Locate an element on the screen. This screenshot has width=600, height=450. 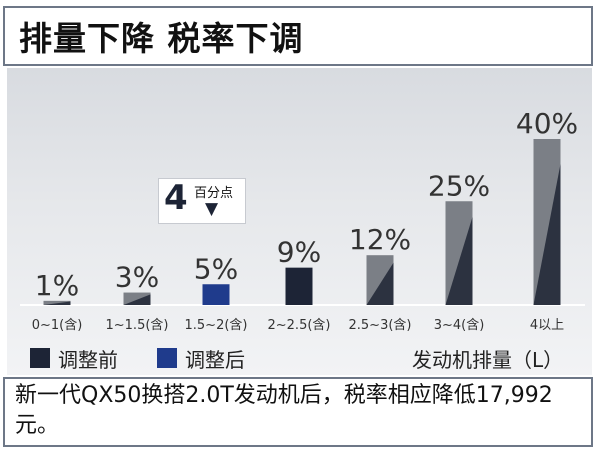
value-label-6: 40% is located at coordinates (547, 123).